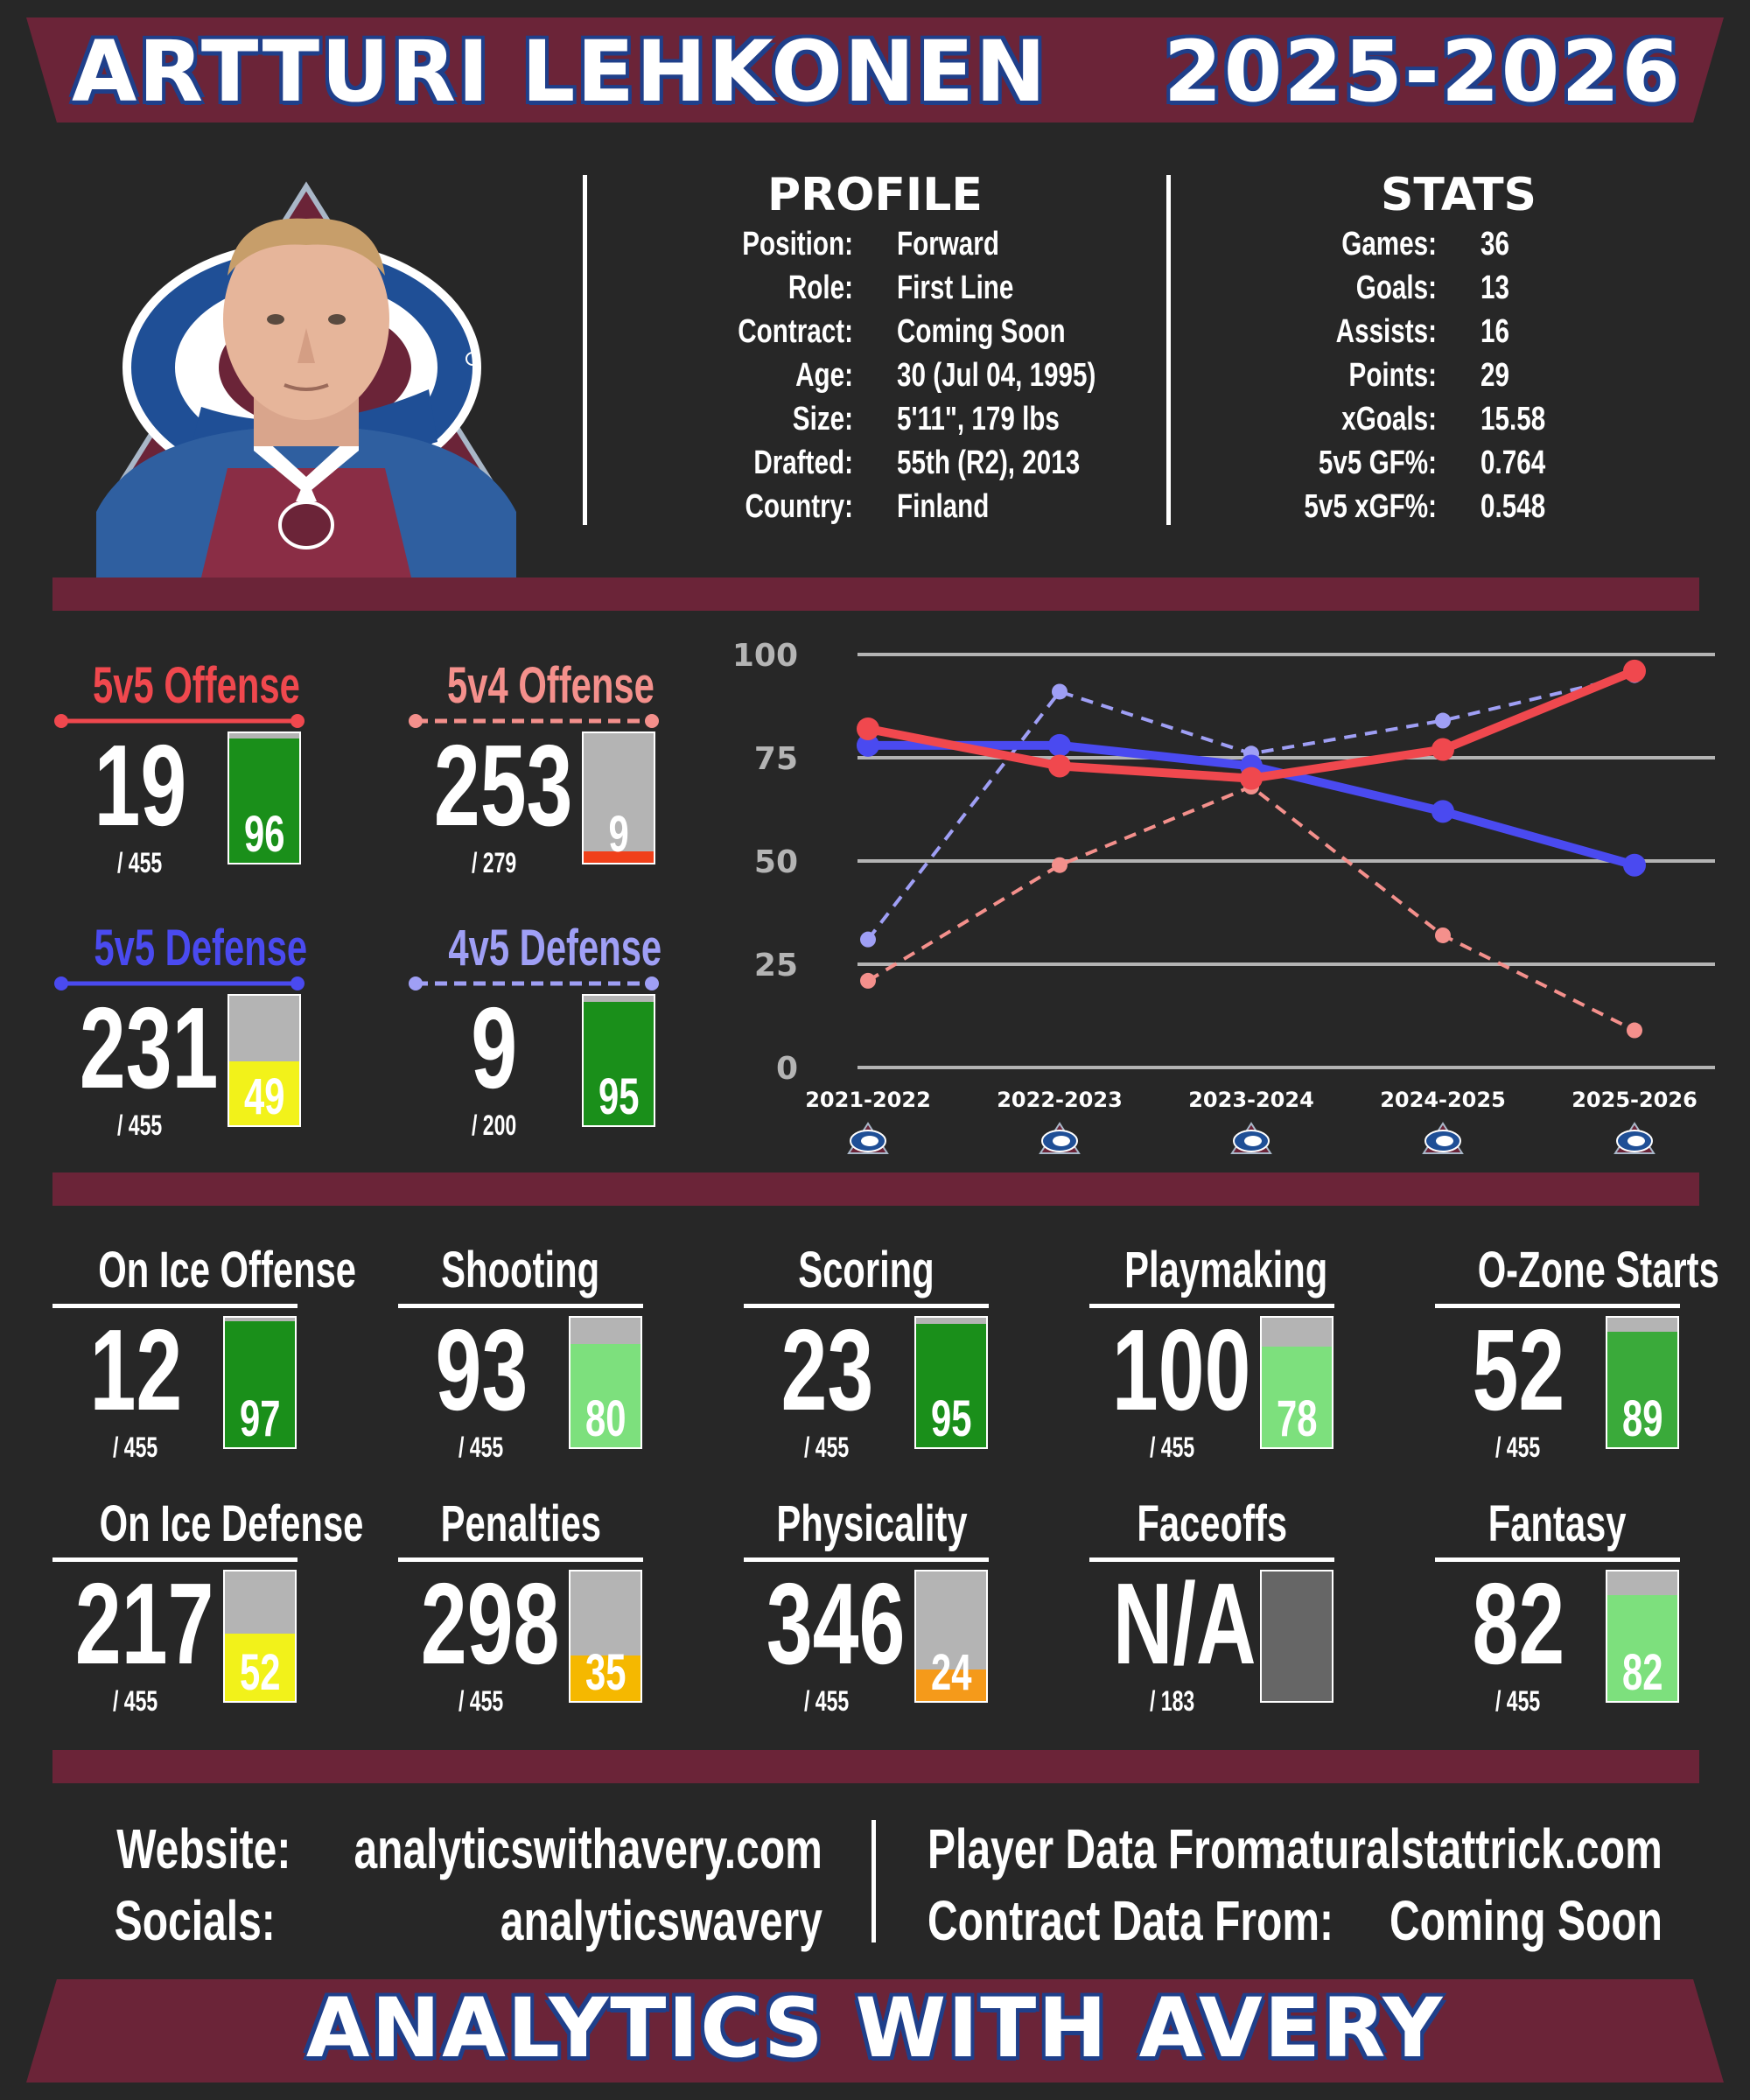 This screenshot has height=2100, width=1750. I want to click on kv-value: 36, so click(1494, 244).